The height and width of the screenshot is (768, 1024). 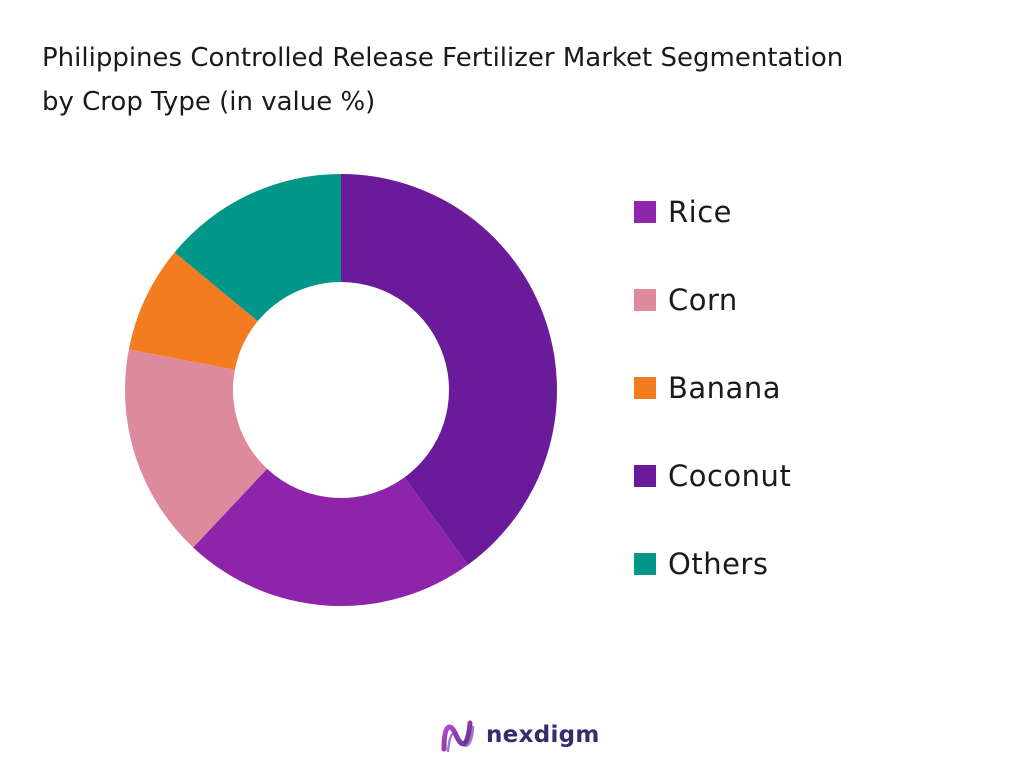 I want to click on chart-title-line-2: by Crop Type (in value %), so click(x=209, y=102).